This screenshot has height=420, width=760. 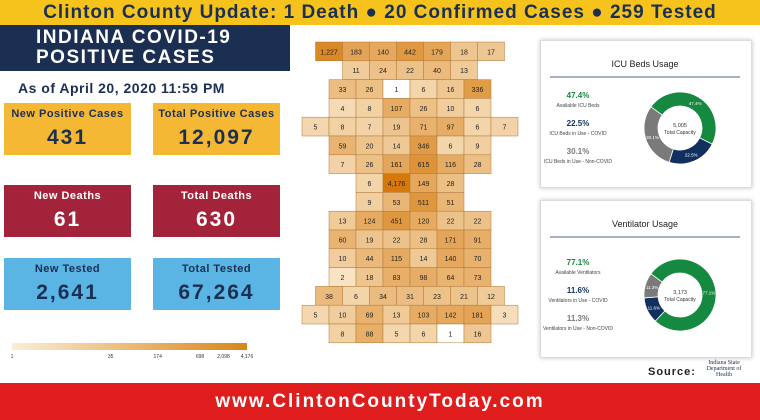 What do you see at coordinates (216, 211) in the screenshot?
I see `stat-box: Total Deaths 630` at bounding box center [216, 211].